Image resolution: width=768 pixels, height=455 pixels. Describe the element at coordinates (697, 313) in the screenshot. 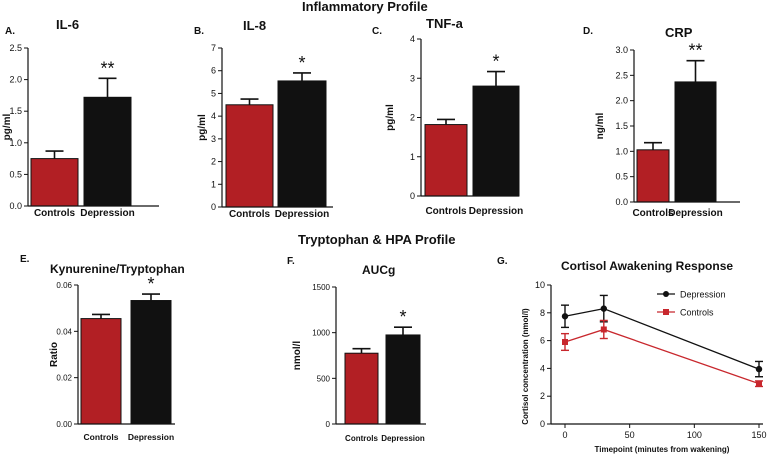

I see `legend-label: Controls` at that location.